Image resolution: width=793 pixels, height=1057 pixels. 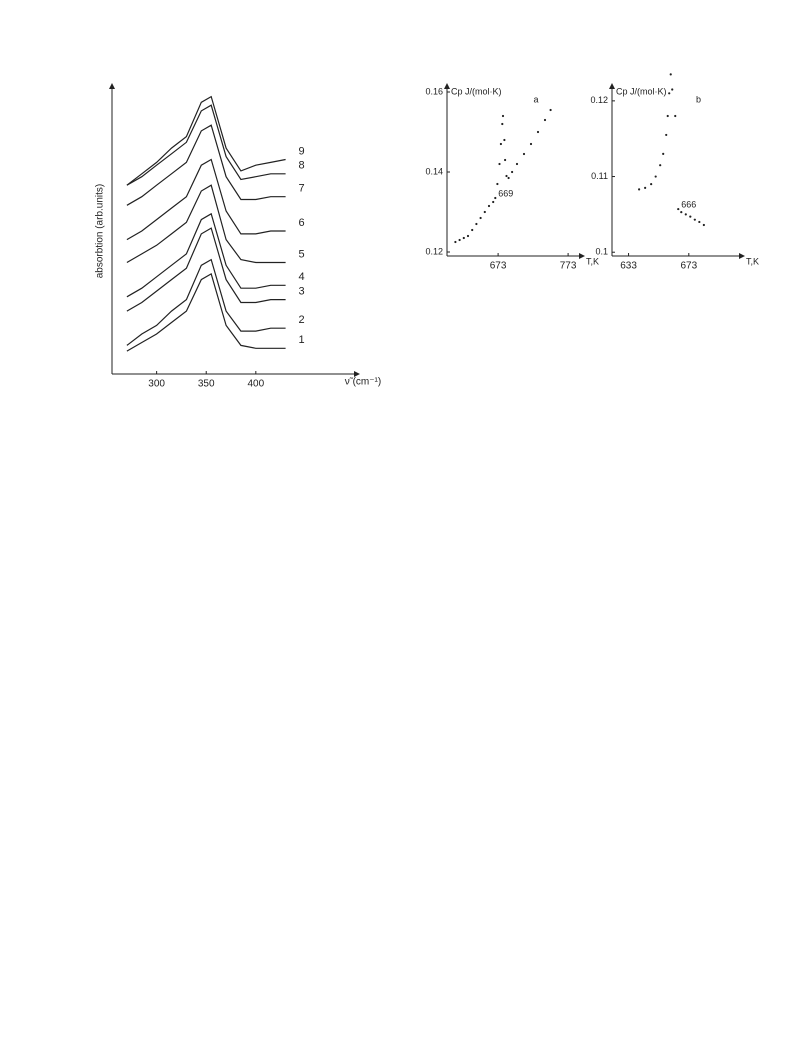 What do you see at coordinates (505, 193) in the screenshot?
I see `annotation: 669` at bounding box center [505, 193].